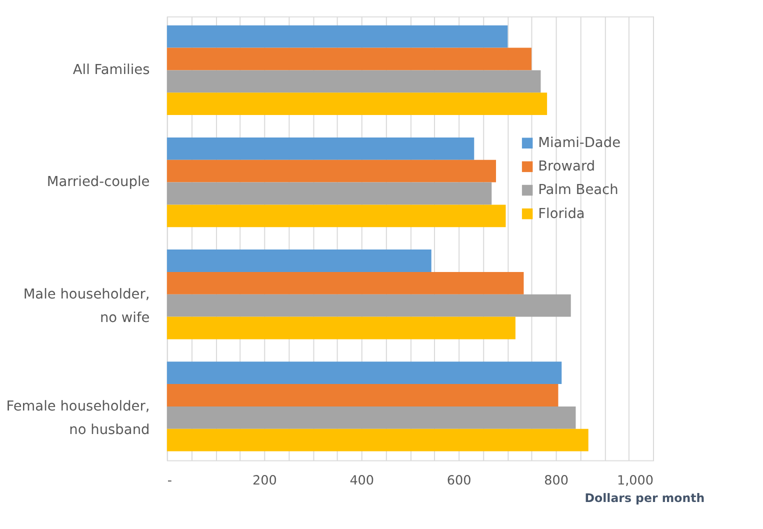 This screenshot has width=763, height=529. Describe the element at coordinates (264, 480) in the screenshot. I see `x-tick-label: 200` at that location.